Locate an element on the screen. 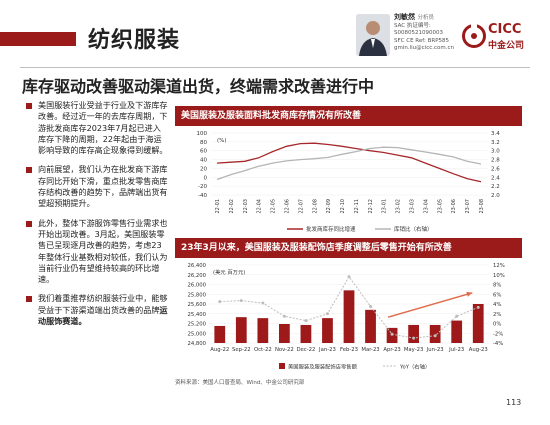 The image size is (550, 425). y-left-tick-label: 25,000 is located at coordinates (196, 334).